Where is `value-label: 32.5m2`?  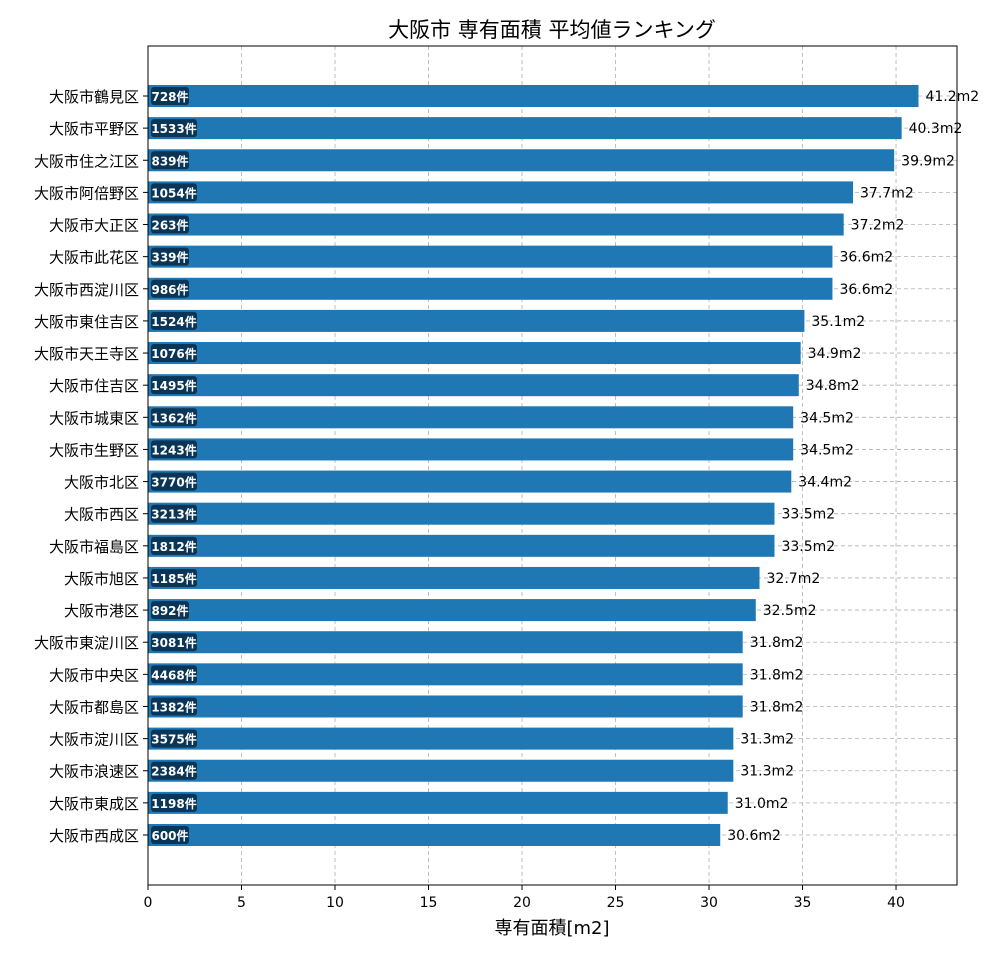 value-label: 32.5m2 is located at coordinates (790, 611).